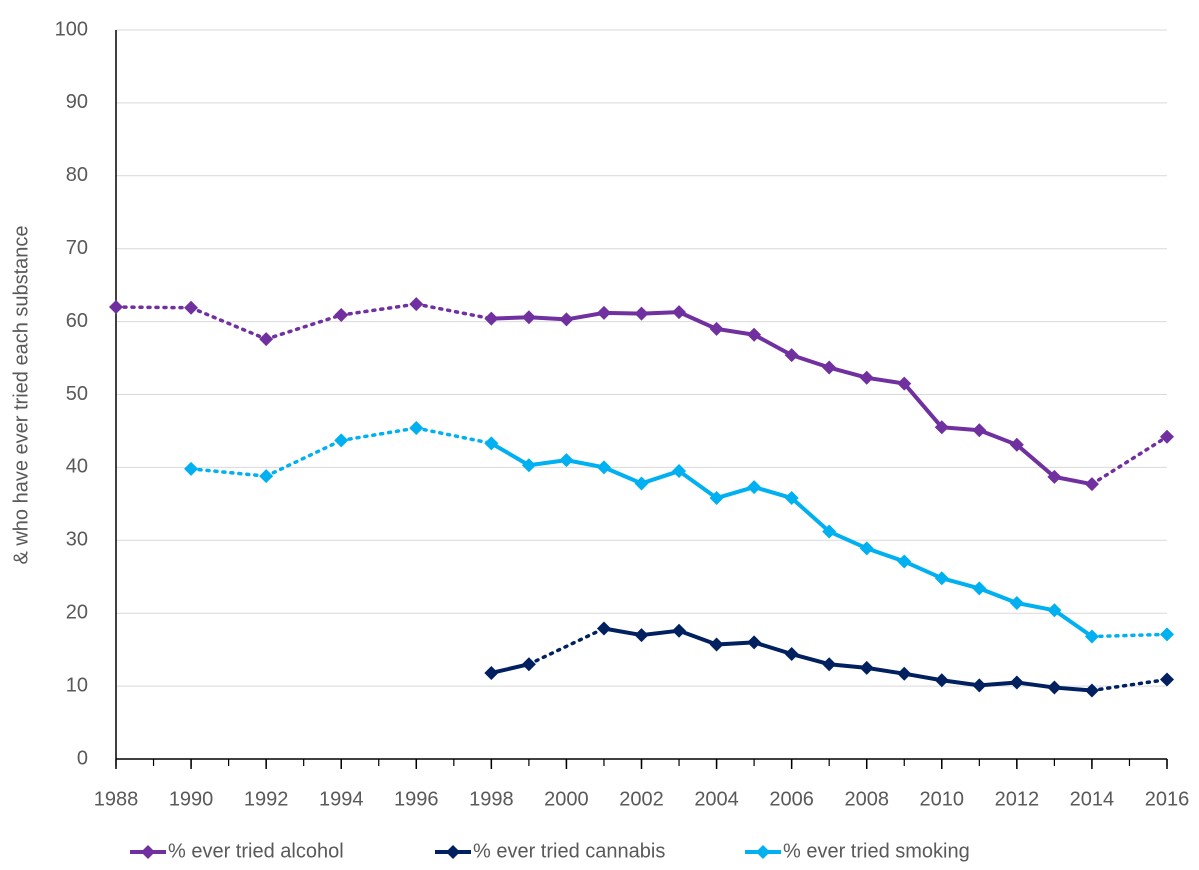  What do you see at coordinates (71, 29) in the screenshot?
I see `y-tick-label: 100` at bounding box center [71, 29].